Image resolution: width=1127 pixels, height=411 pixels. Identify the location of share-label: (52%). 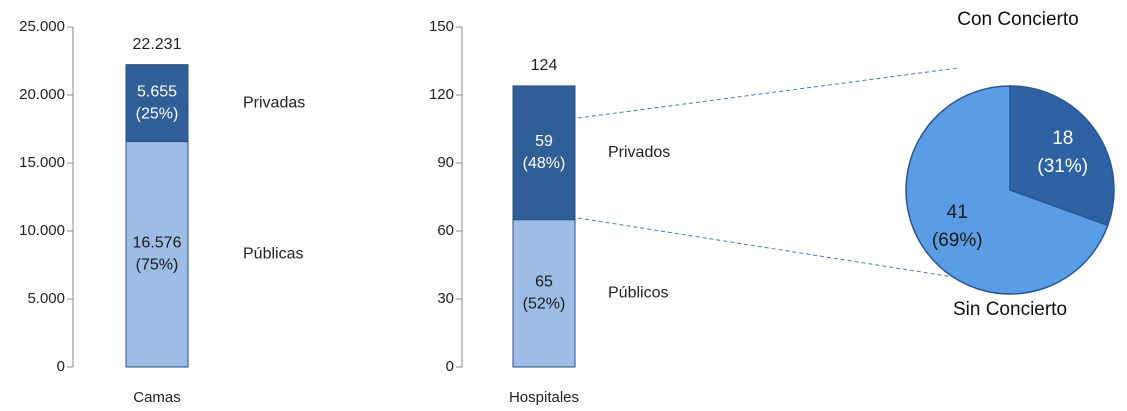
(544, 304).